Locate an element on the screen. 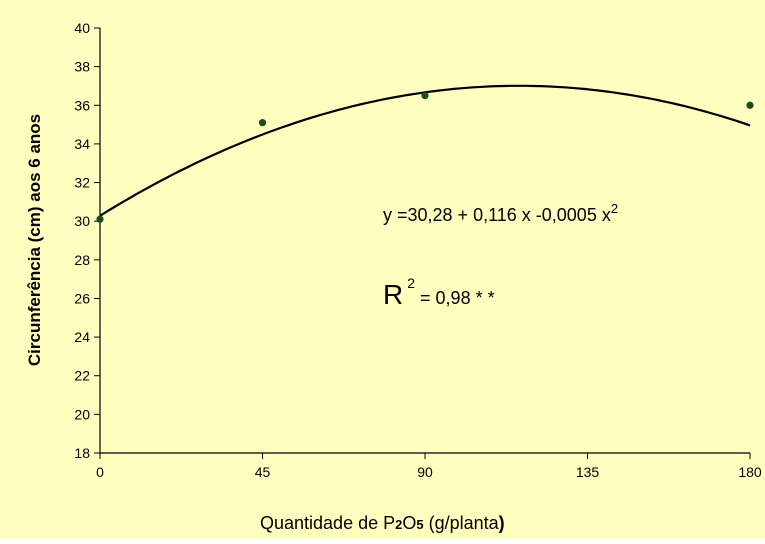 This screenshot has height=544, width=765. x-label-unit: (g/planta is located at coordinates (462, 523).